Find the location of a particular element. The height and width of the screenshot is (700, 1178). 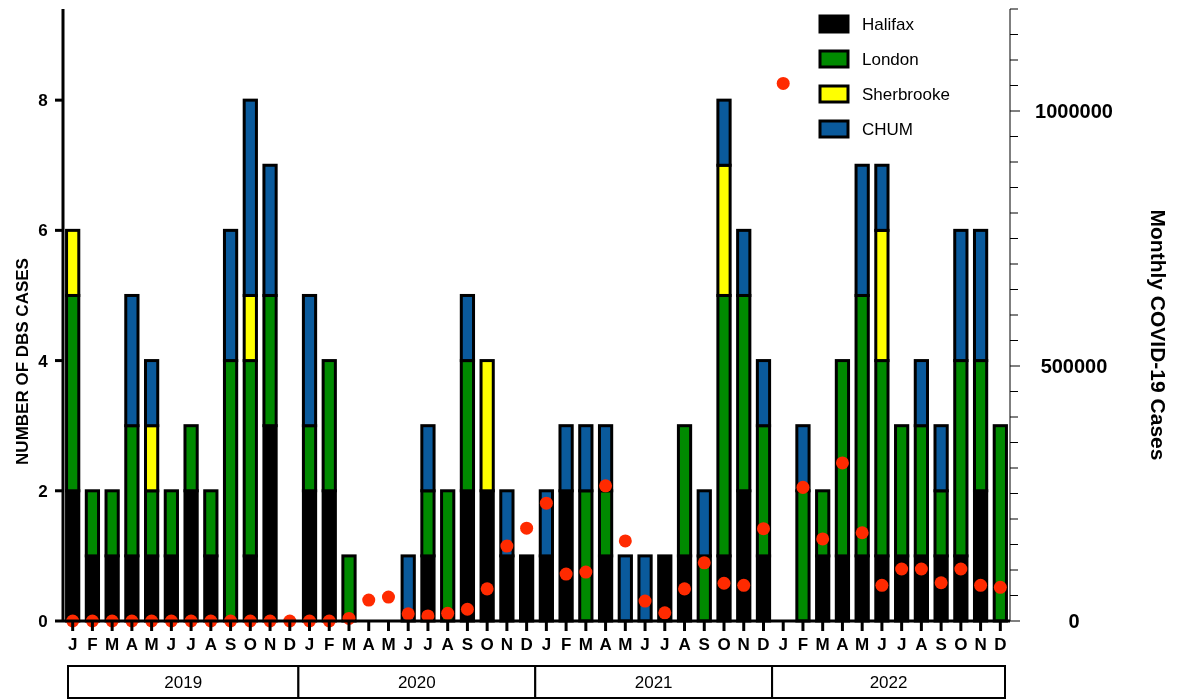

legend-label: Halifax is located at coordinates (888, 24).